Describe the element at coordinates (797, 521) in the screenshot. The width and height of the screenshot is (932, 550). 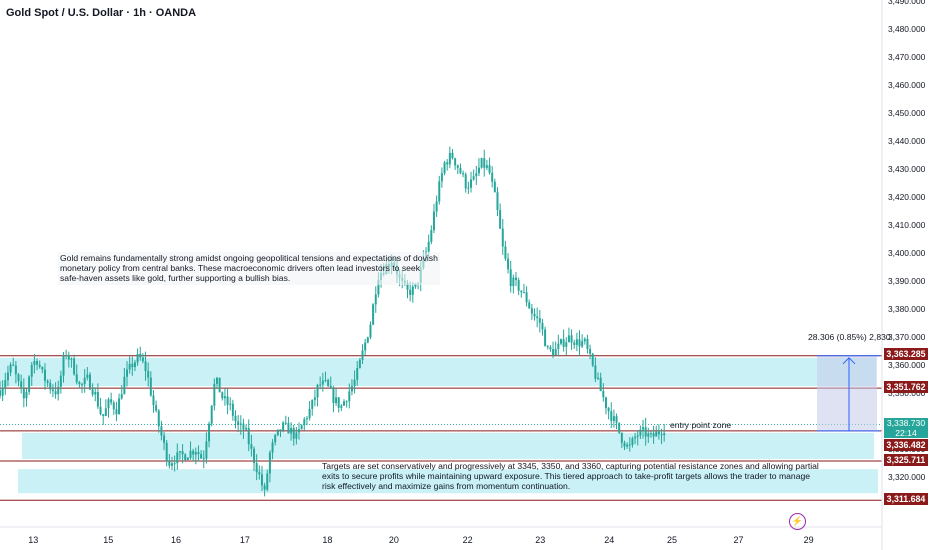
I see `lightning-icon: ⚡` at that location.